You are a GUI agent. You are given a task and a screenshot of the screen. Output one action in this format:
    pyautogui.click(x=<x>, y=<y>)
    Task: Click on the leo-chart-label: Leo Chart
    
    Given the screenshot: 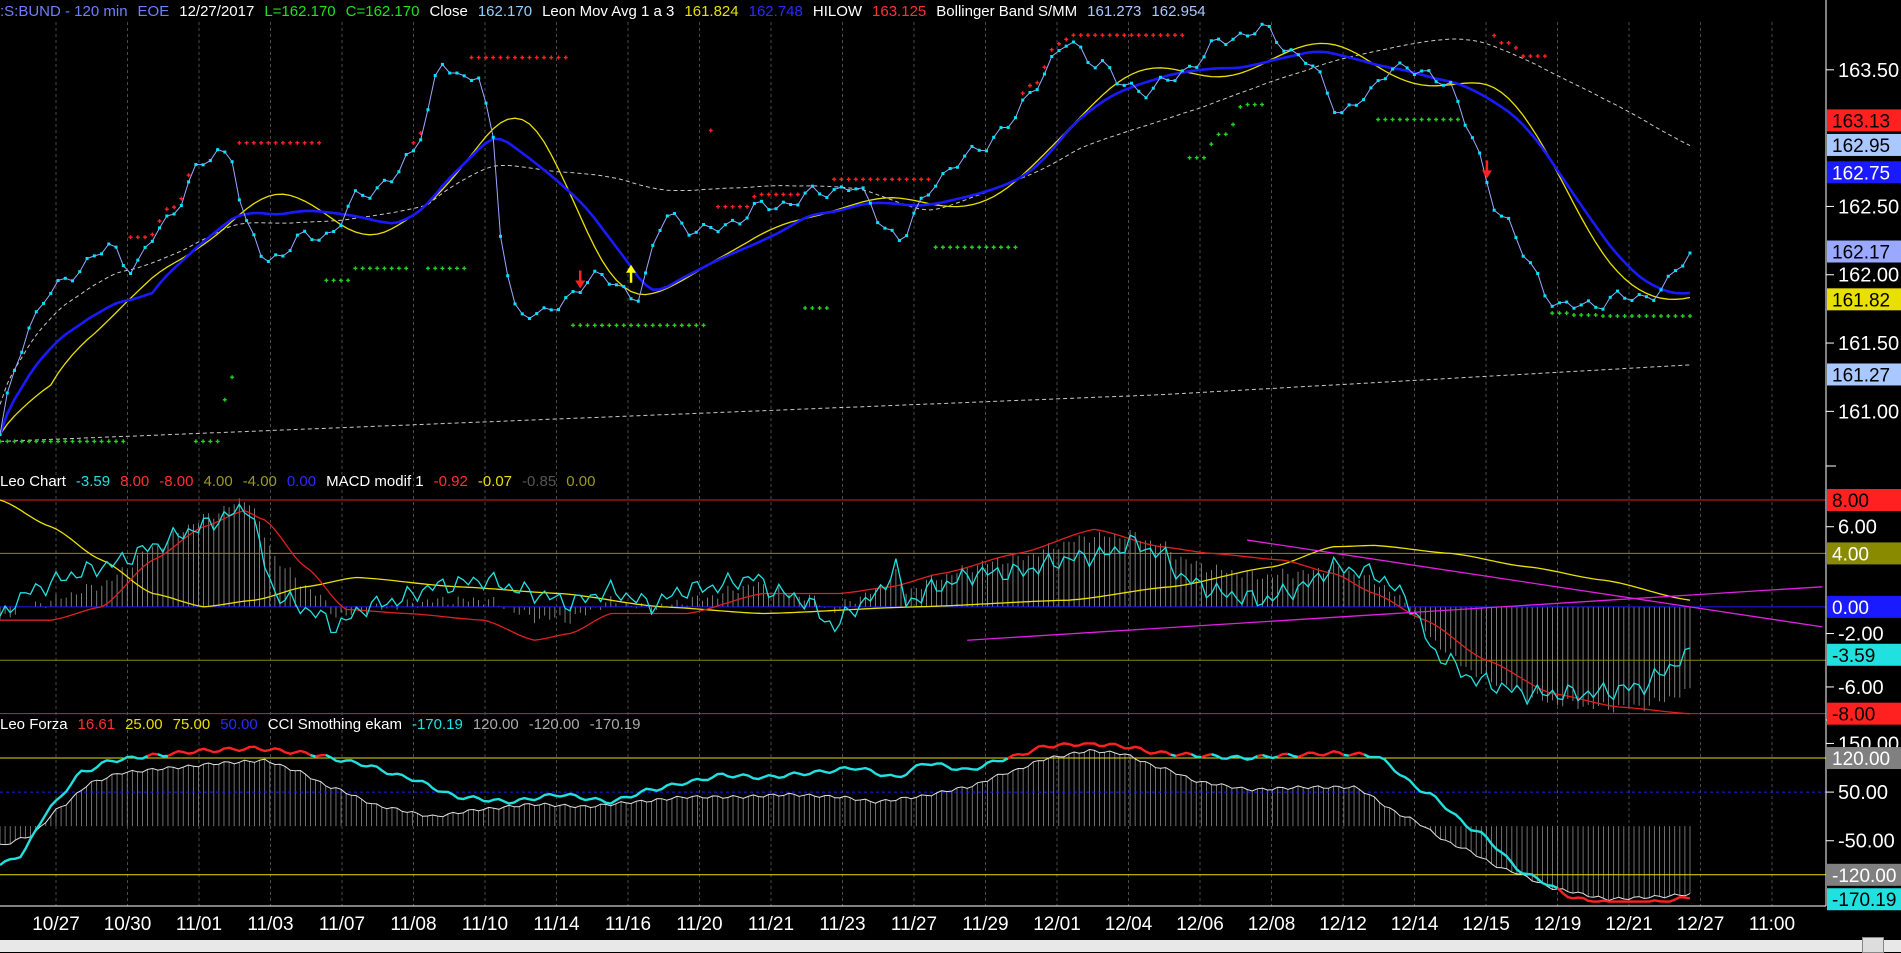 What is the action you would take?
    pyautogui.click(x=33, y=481)
    